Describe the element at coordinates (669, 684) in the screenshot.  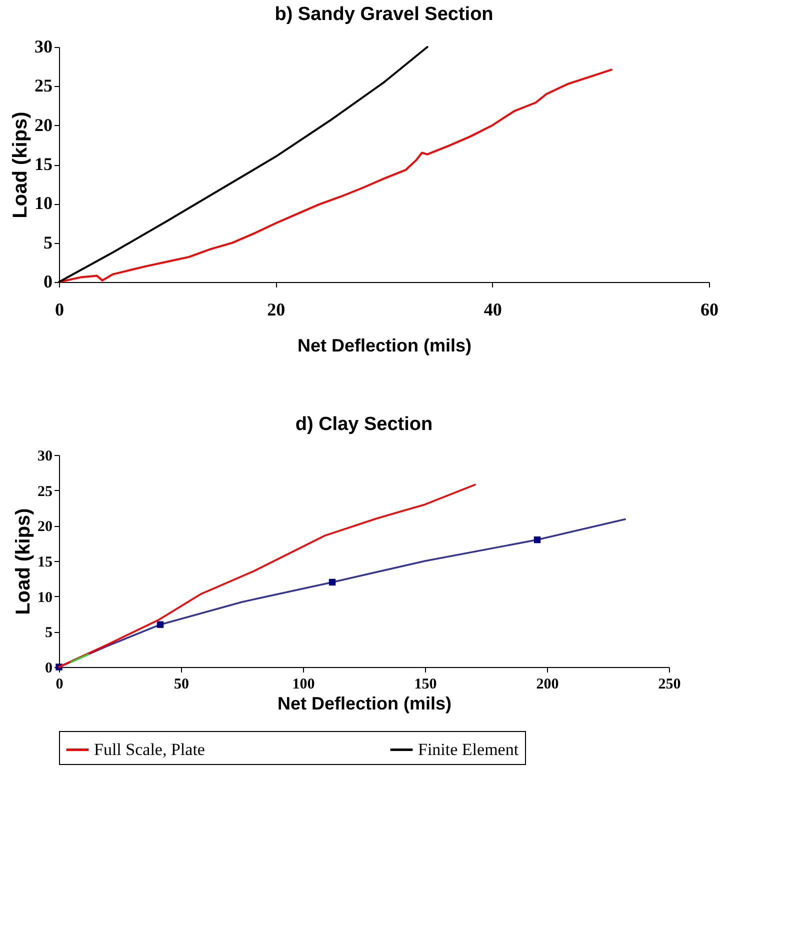
I see `x-tick-label: 250` at that location.